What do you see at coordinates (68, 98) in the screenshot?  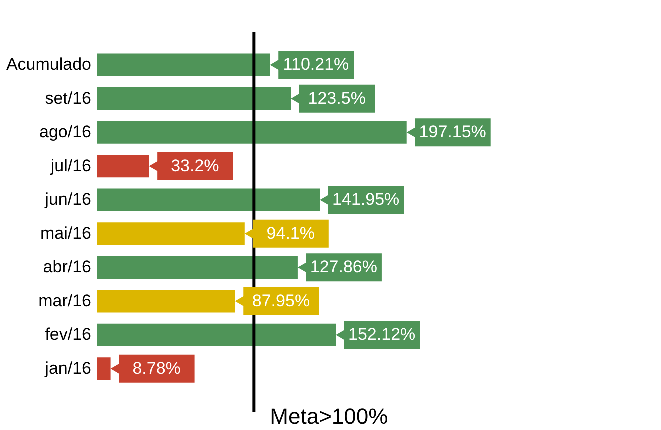 I see `y-tick-label: set/16` at bounding box center [68, 98].